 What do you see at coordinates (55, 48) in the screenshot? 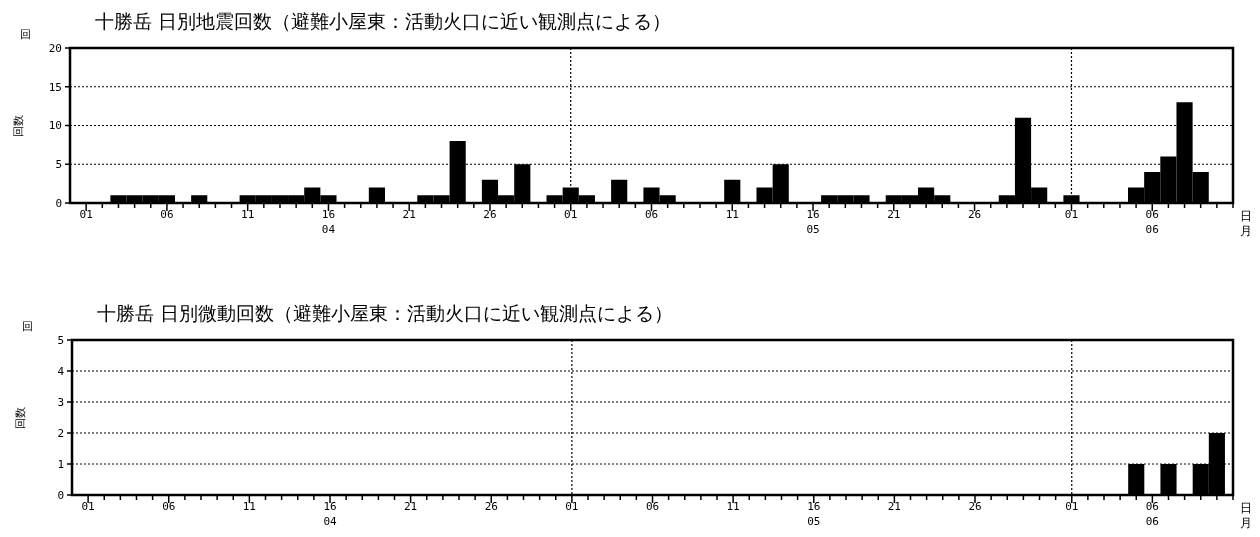
I see `y-tick-label: 20` at bounding box center [55, 48].